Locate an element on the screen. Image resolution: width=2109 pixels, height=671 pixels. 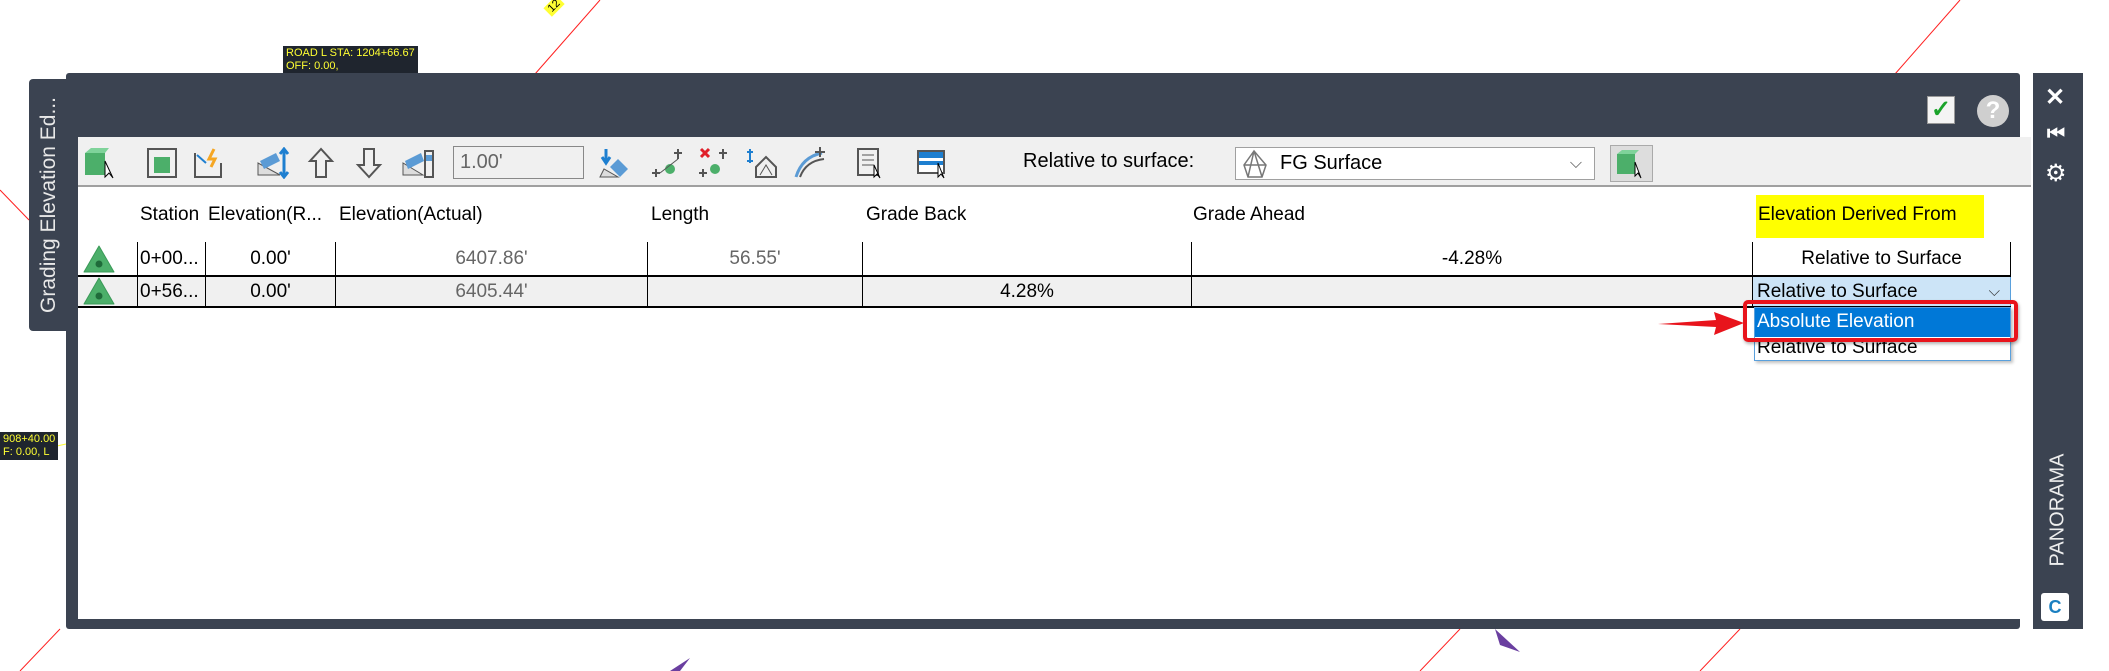
gear-icon: ⚙ is located at coordinates (2056, 173).